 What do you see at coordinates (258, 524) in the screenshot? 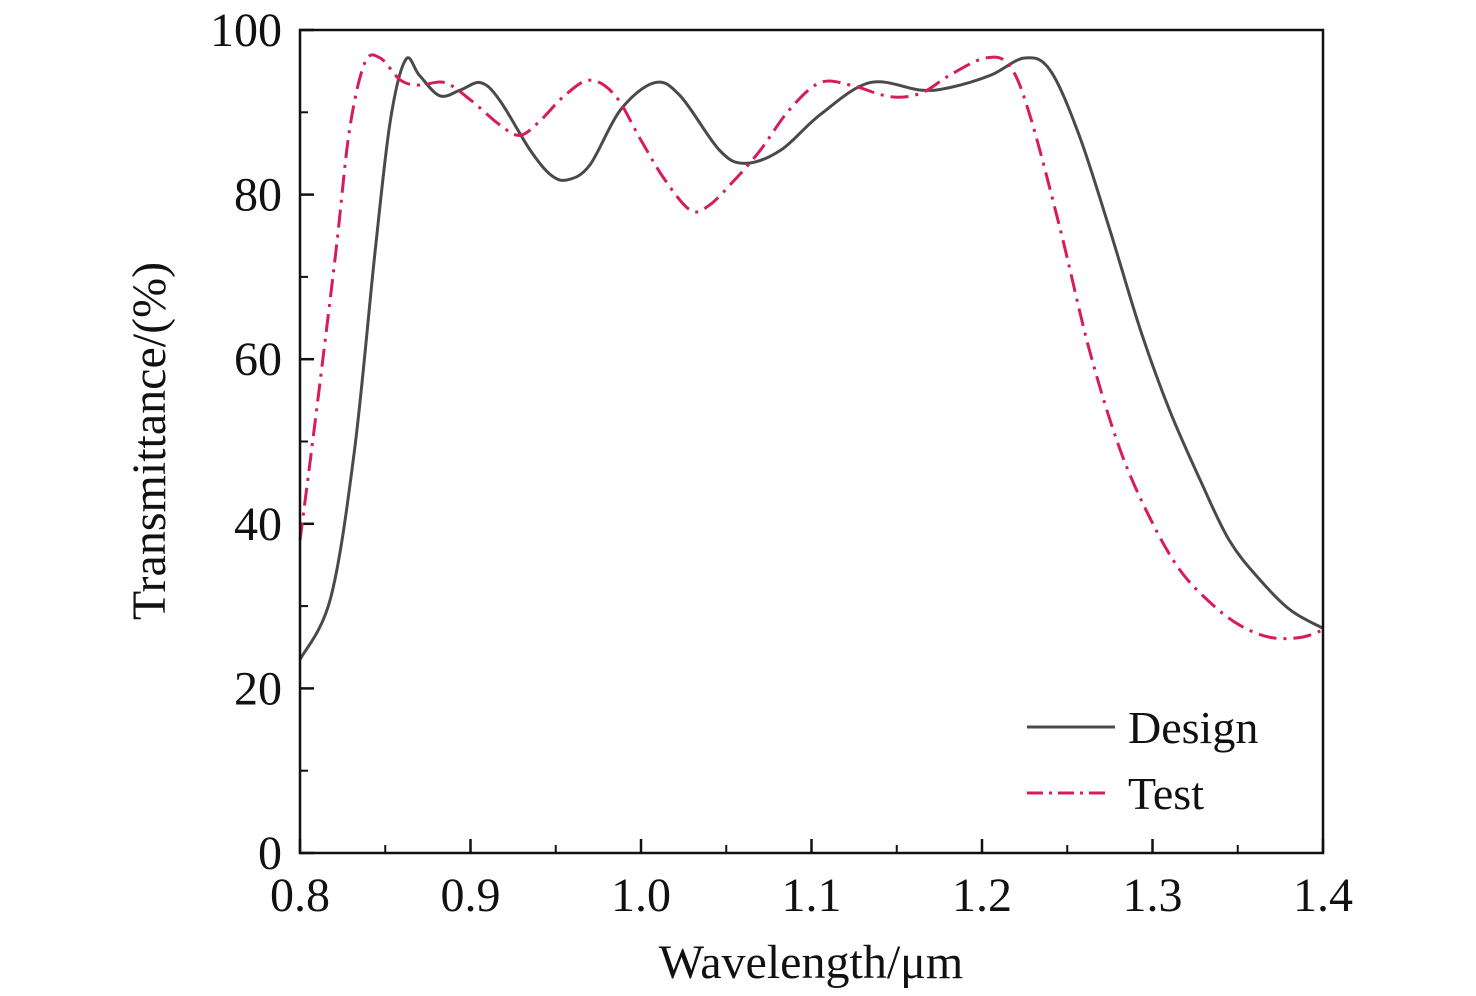
I see `y-tick-label: 40` at bounding box center [258, 524].